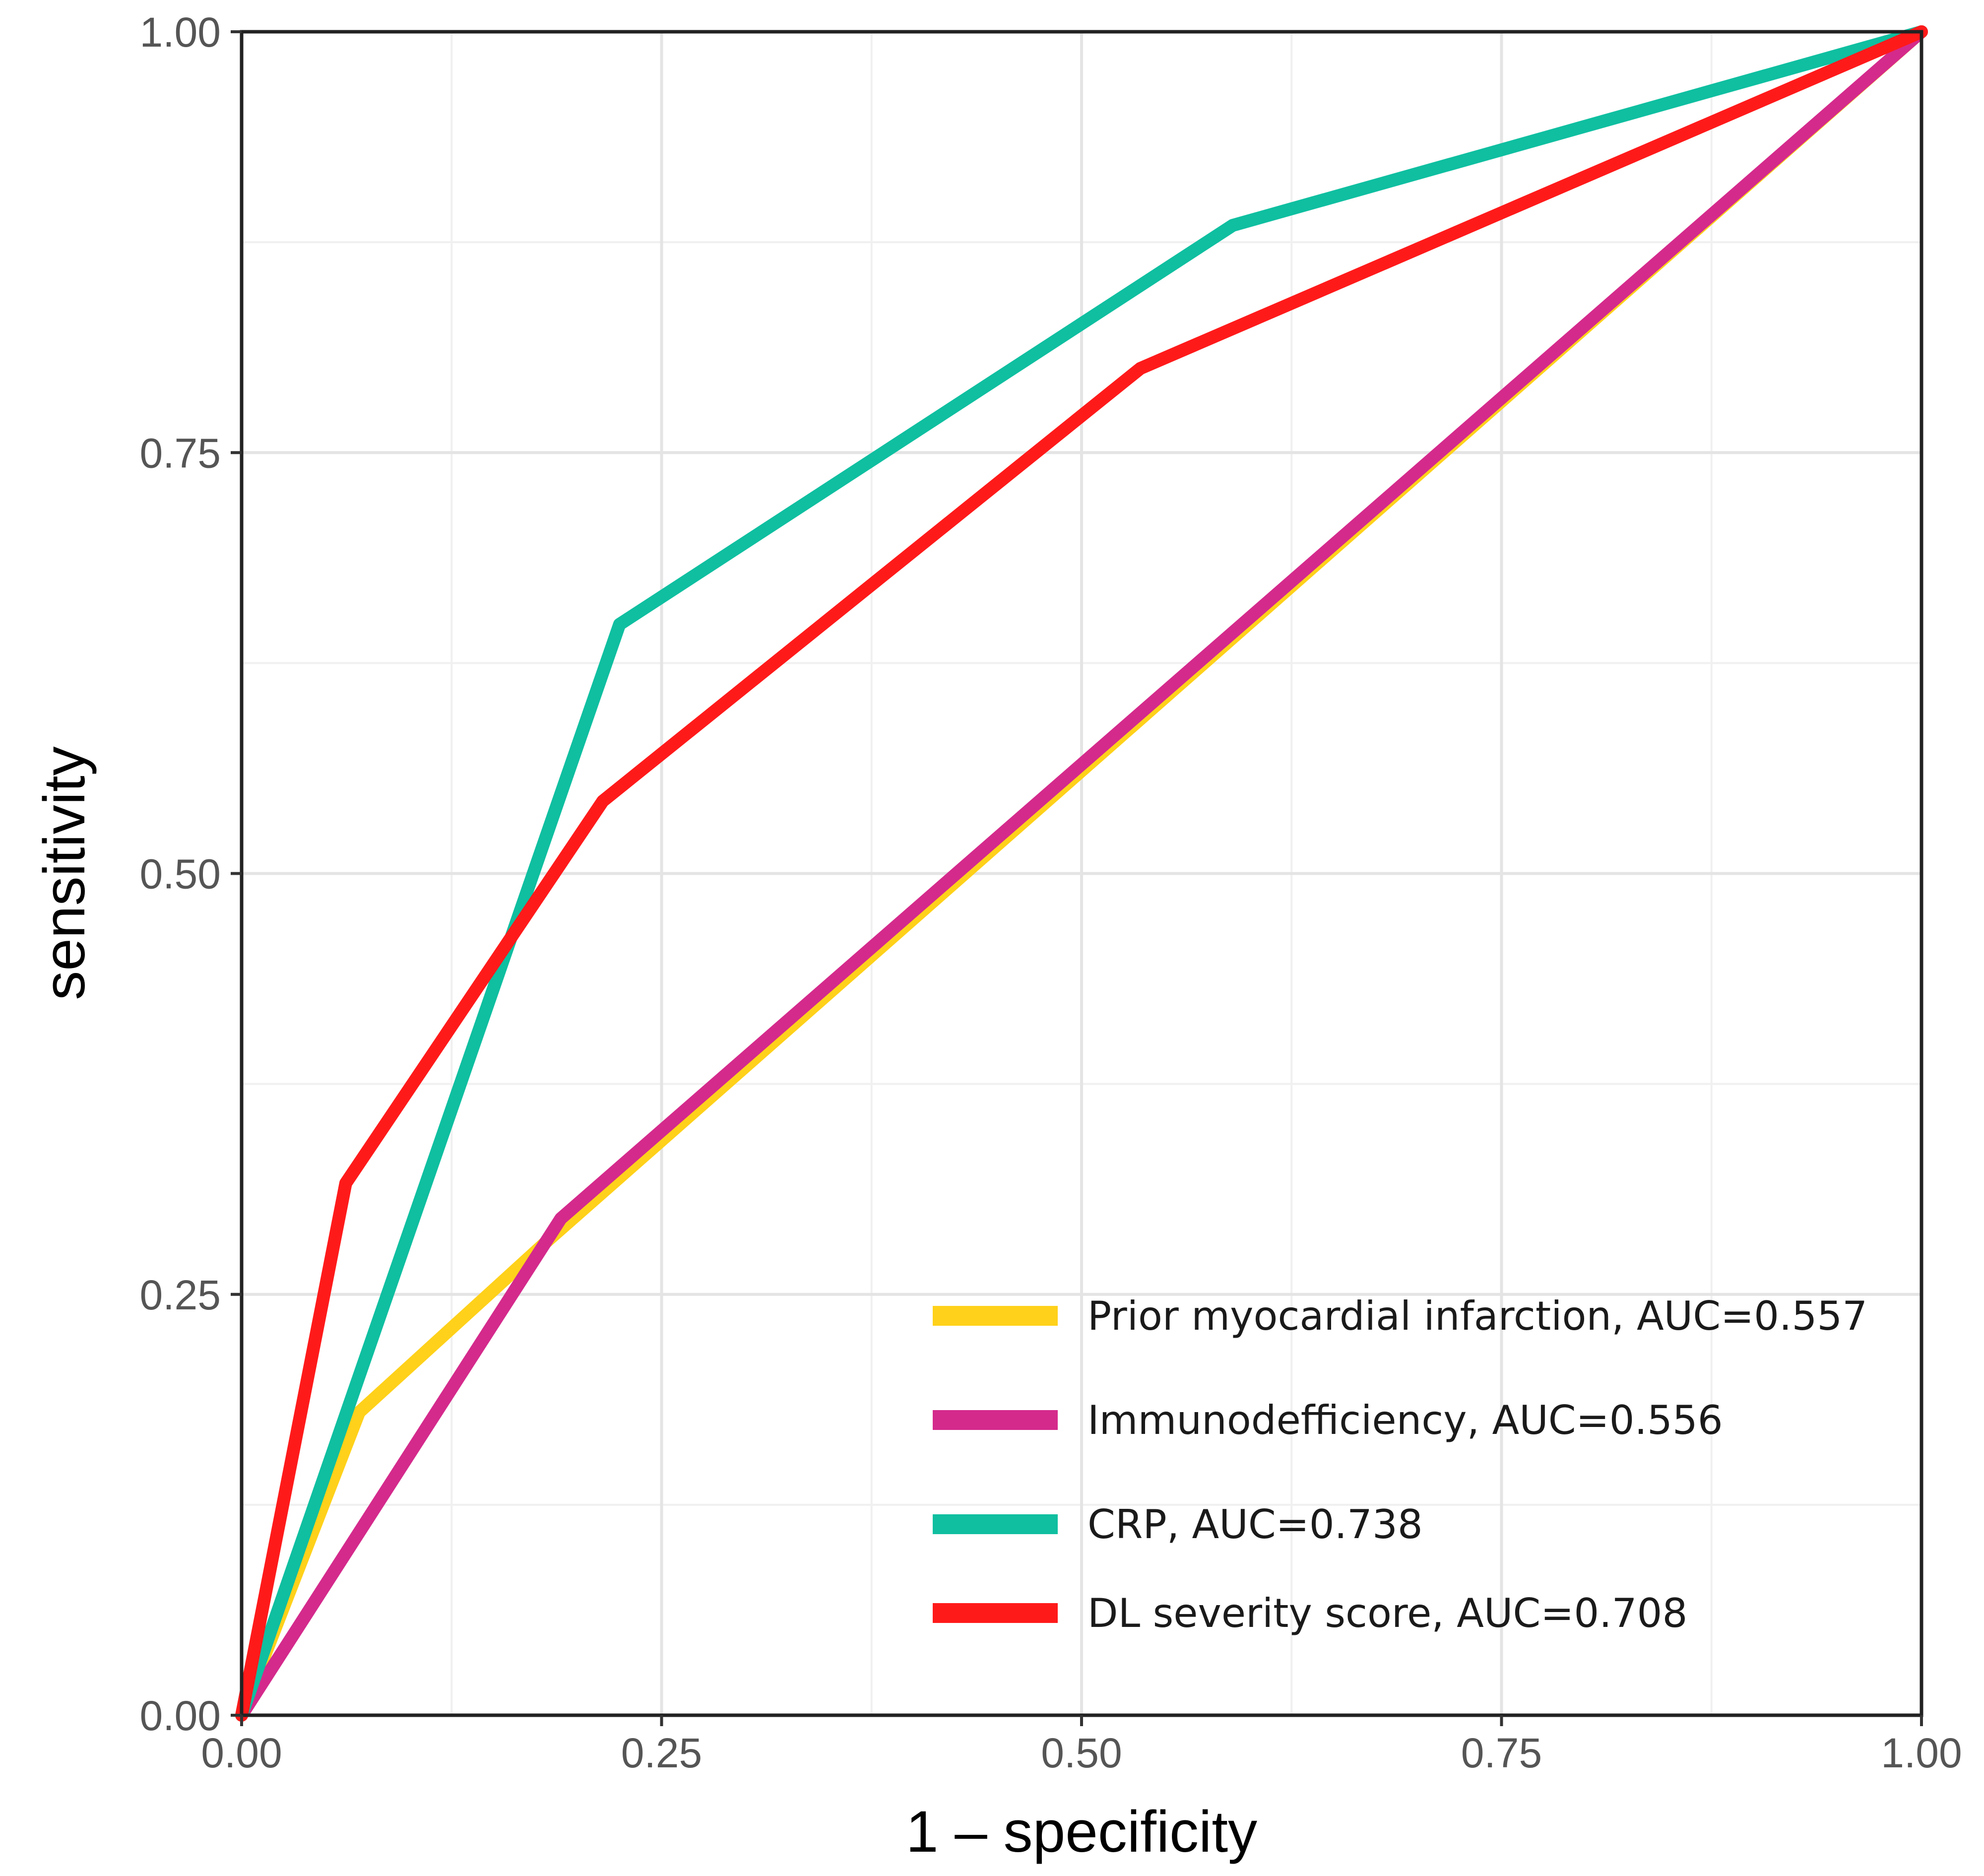 This screenshot has width=1984, height=1876. I want to click on y-tick-label: 0.25, so click(180, 1295).